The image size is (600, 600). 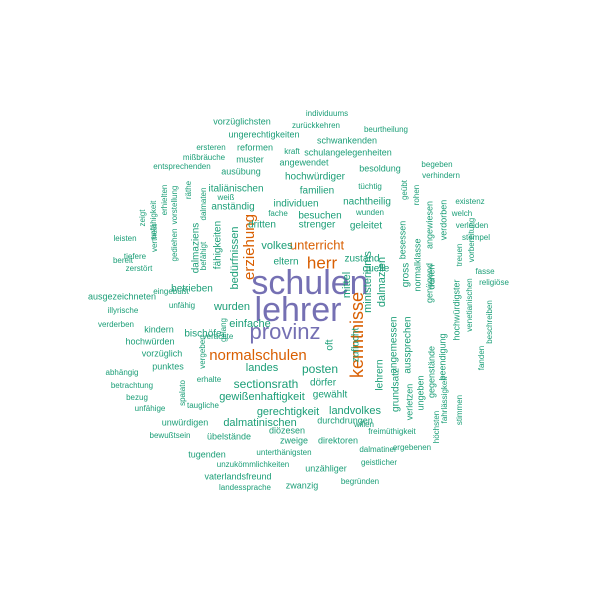 I want to click on word-verderben: verderben, so click(x=116, y=324).